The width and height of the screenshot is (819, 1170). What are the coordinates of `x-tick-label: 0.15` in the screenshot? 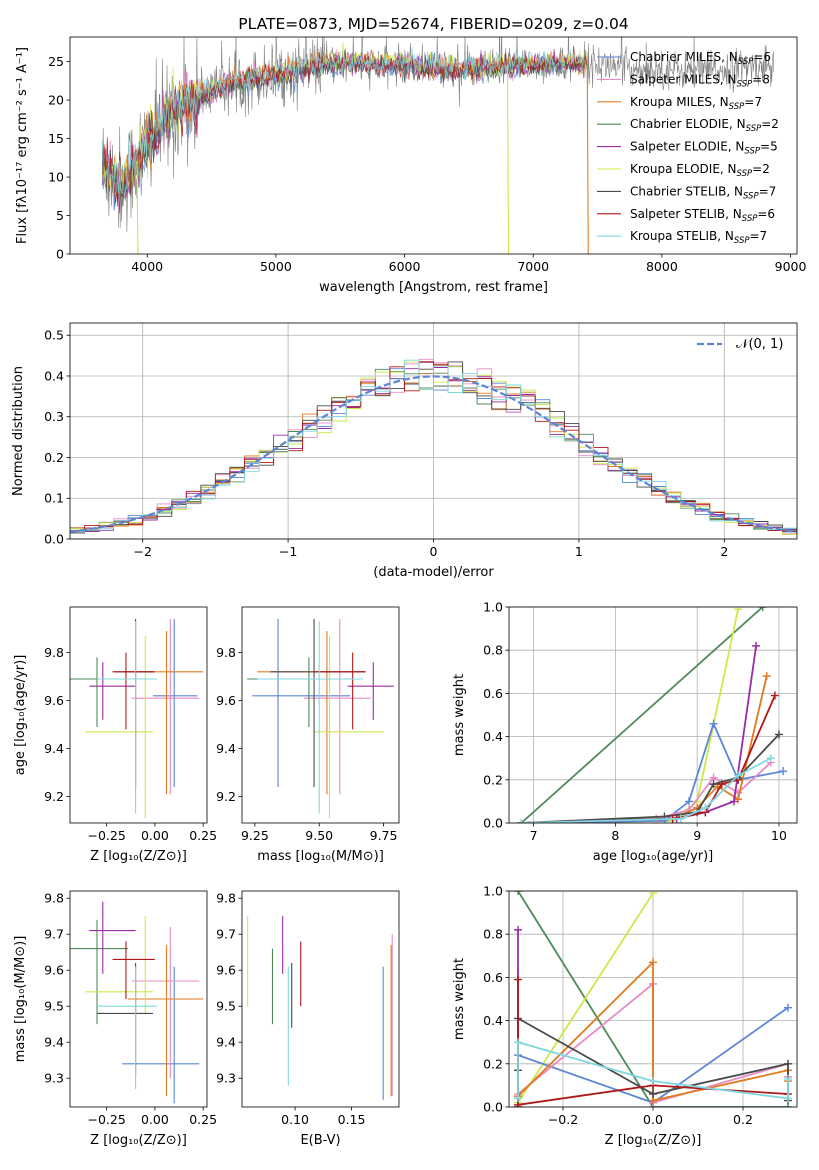 It's located at (352, 1119).